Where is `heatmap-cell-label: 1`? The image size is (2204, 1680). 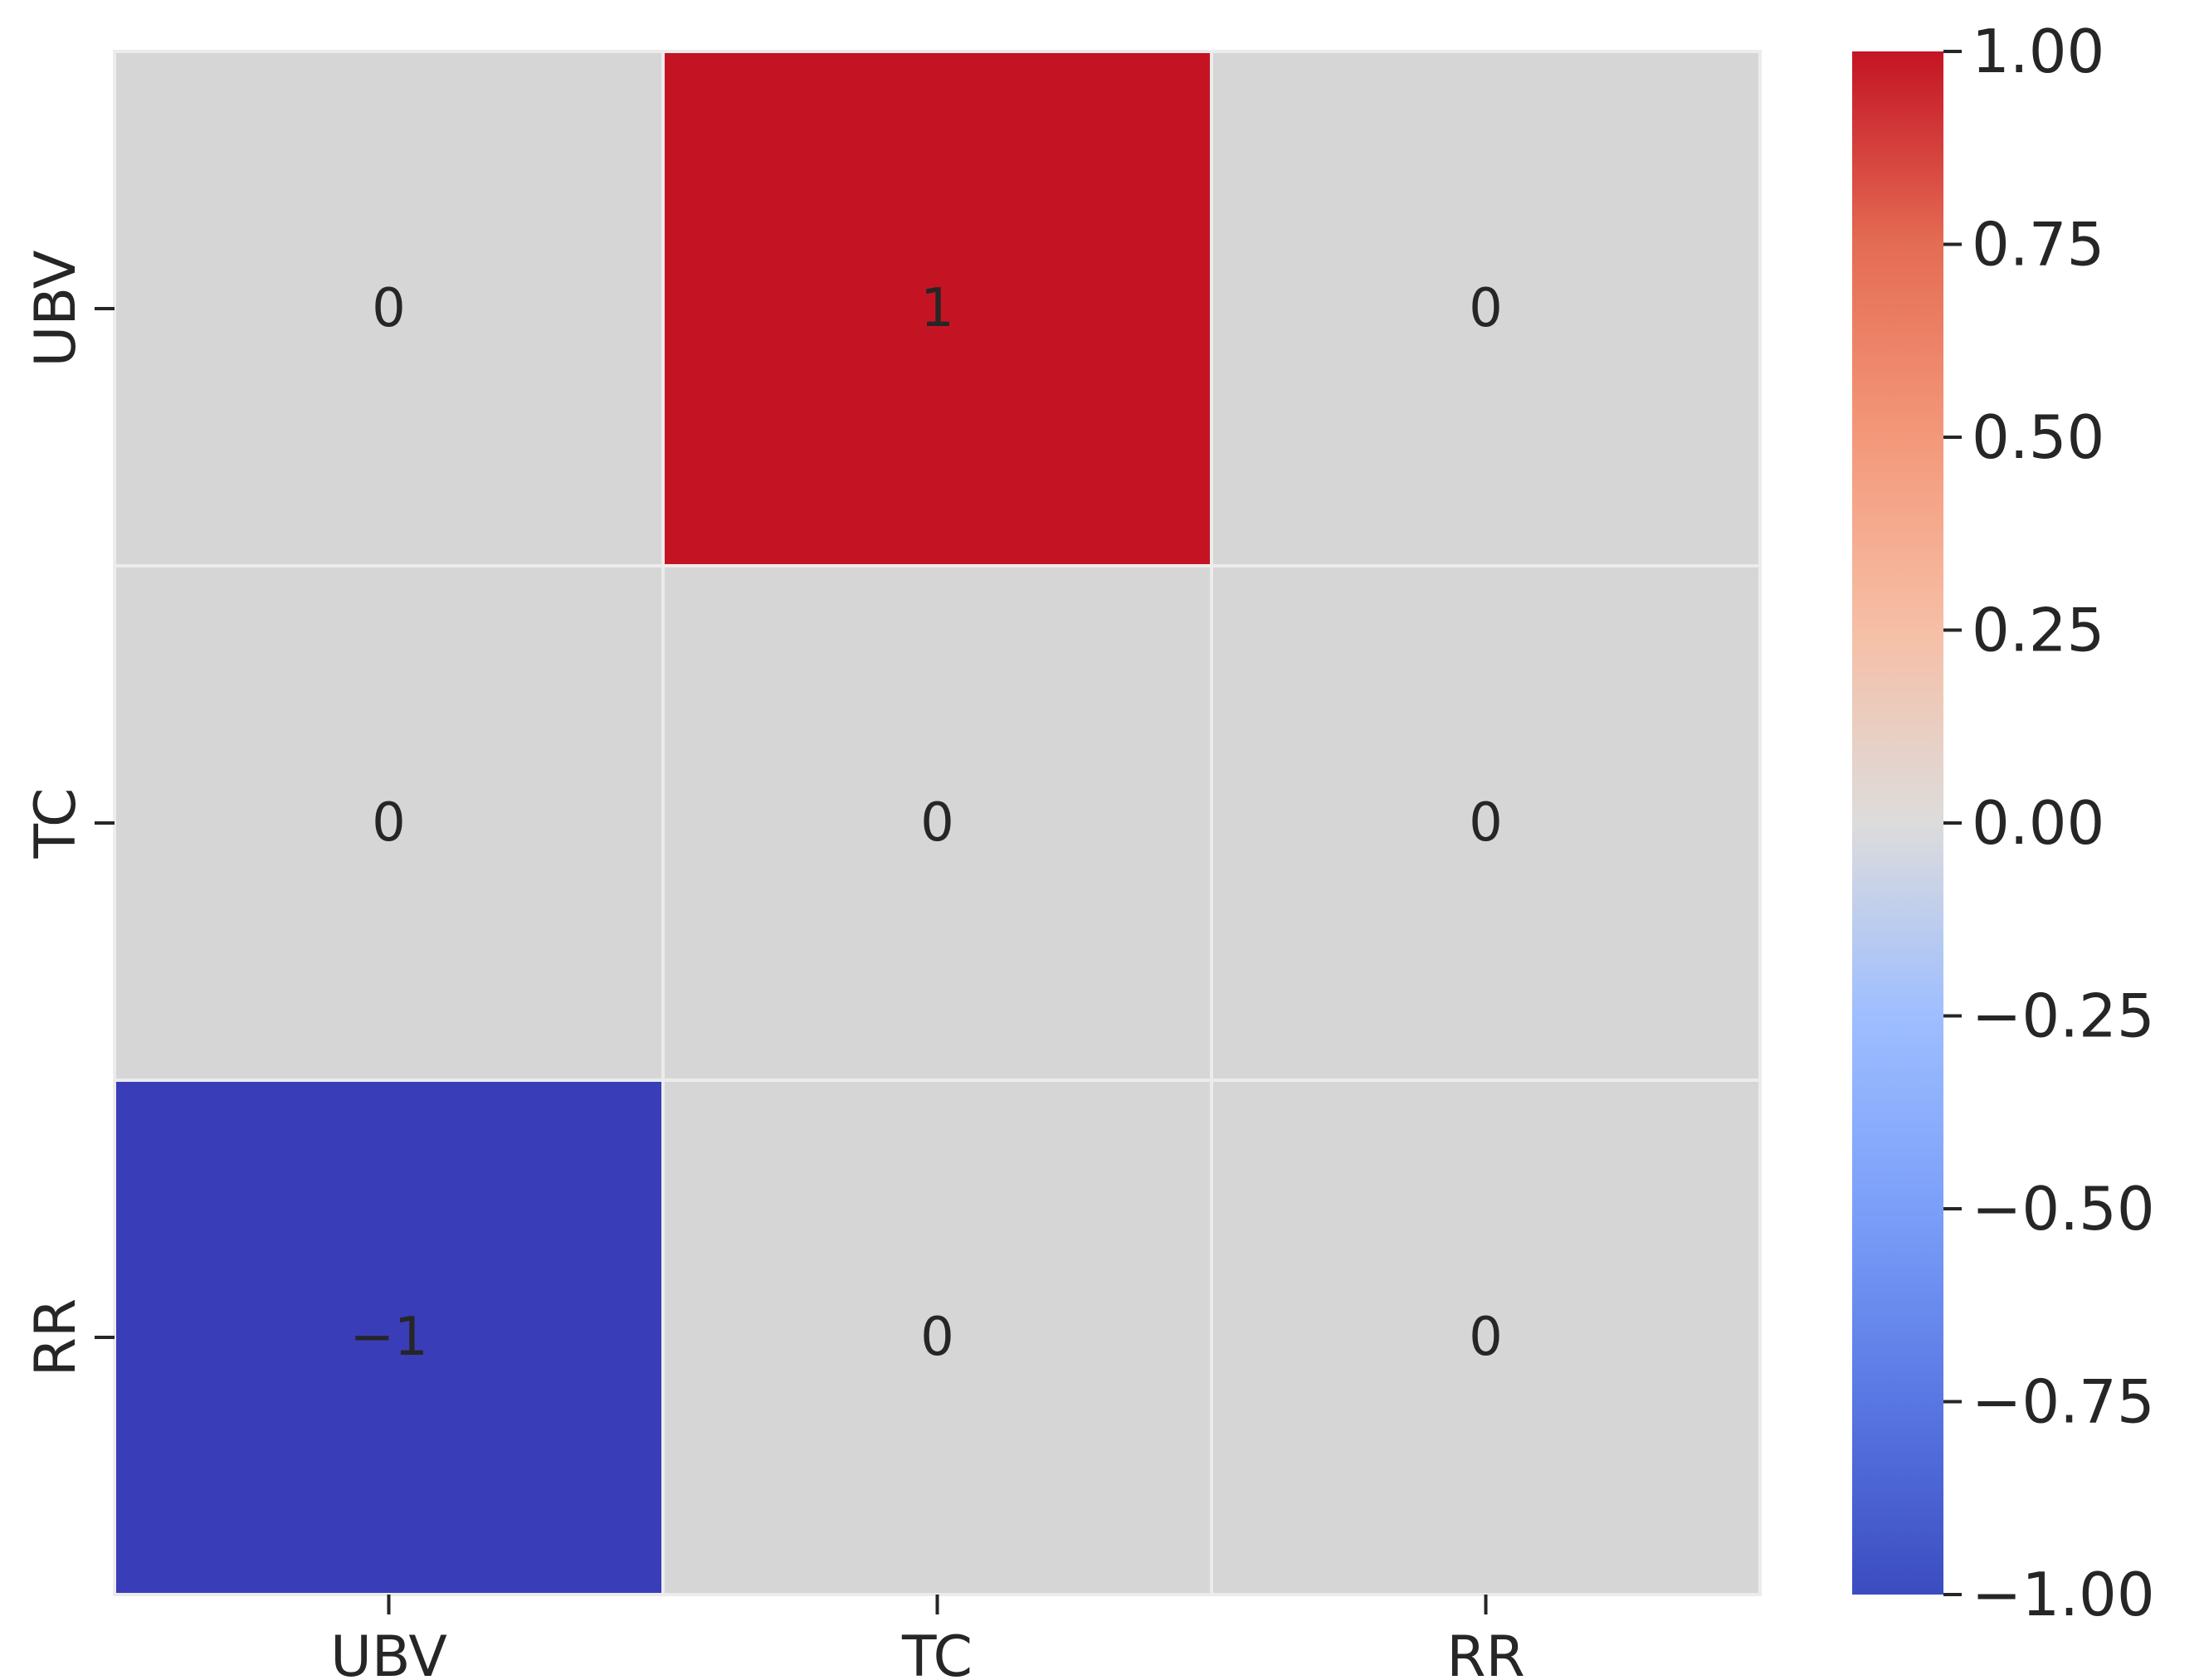 heatmap-cell-label: 1 is located at coordinates (937, 308).